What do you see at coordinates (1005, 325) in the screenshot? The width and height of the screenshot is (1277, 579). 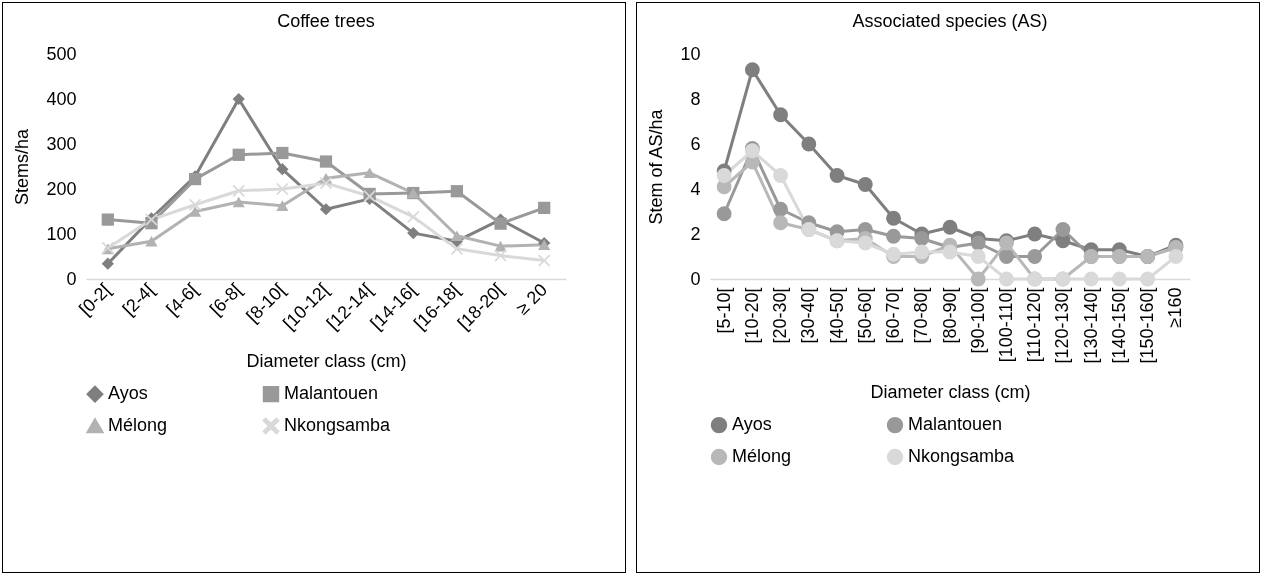 I see `x-tick-label: [100-110[` at bounding box center [1005, 325].